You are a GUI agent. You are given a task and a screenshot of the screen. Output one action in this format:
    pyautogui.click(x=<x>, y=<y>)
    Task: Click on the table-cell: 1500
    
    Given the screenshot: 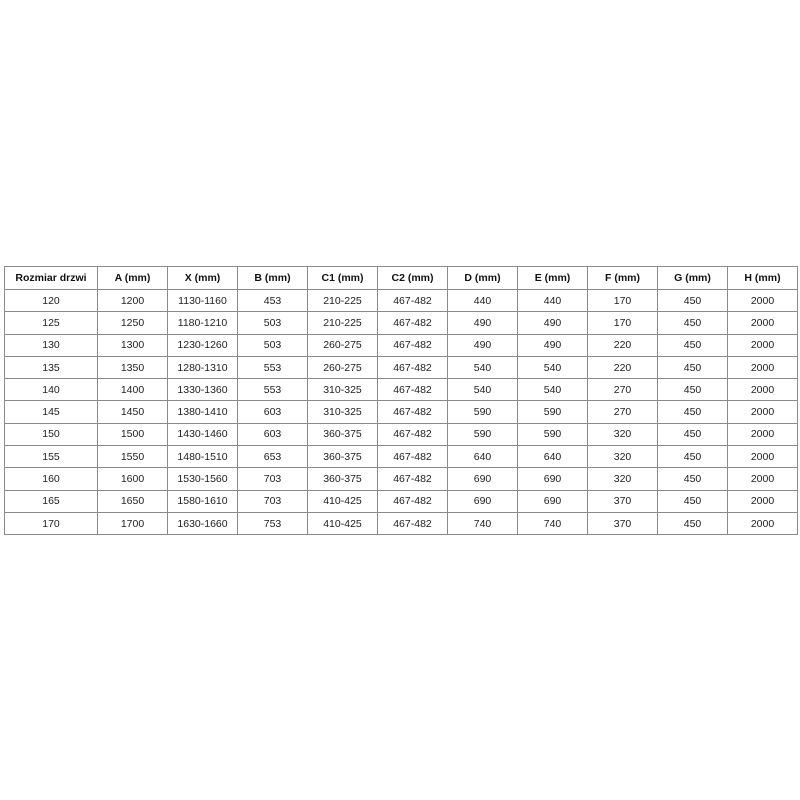 What is the action you would take?
    pyautogui.click(x=132, y=434)
    